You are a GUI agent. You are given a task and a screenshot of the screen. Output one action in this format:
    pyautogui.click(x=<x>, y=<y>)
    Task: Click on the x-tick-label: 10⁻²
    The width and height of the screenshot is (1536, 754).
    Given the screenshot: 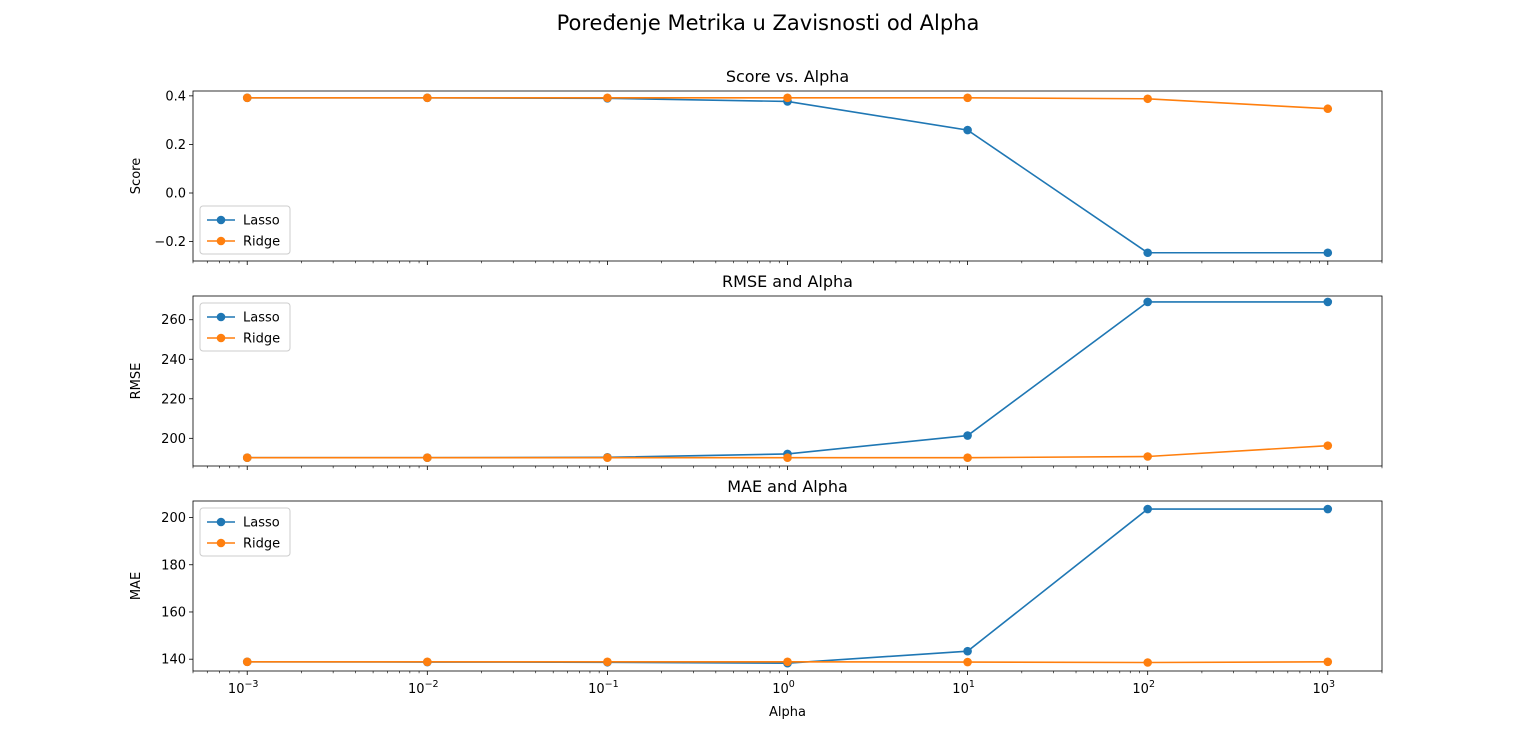 What is the action you would take?
    pyautogui.click(x=423, y=688)
    